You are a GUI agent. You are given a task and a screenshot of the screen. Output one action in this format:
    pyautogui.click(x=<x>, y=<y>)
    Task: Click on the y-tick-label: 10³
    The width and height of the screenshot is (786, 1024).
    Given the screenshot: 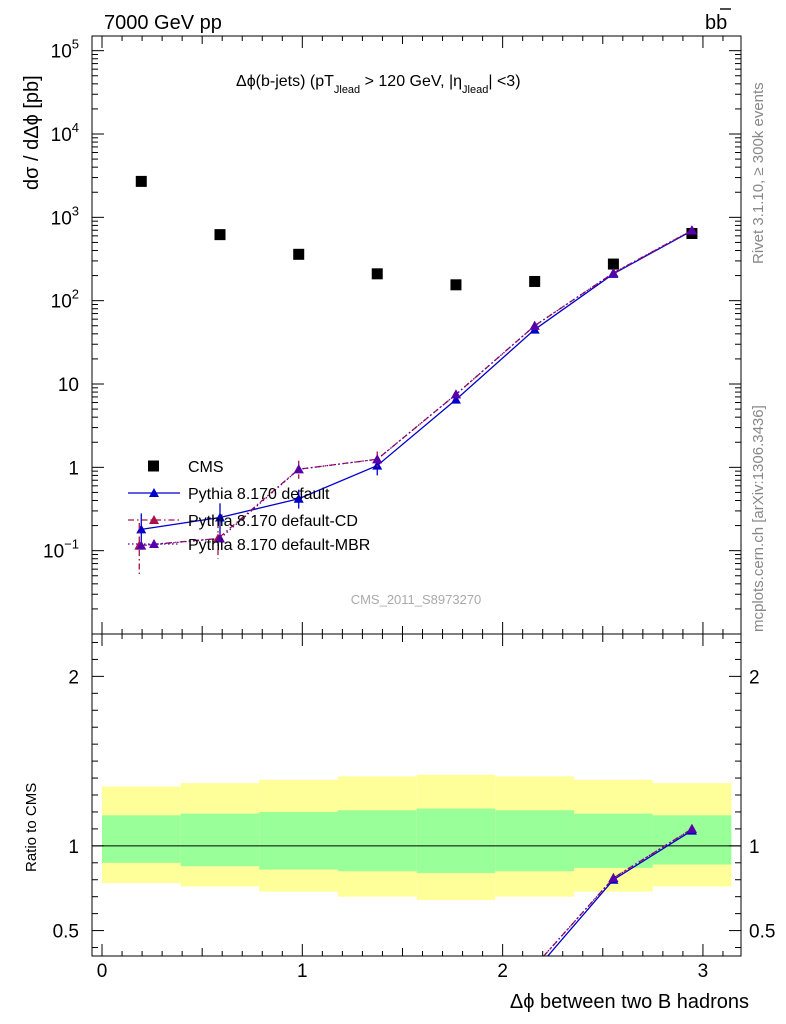 What is the action you would take?
    pyautogui.click(x=65, y=216)
    